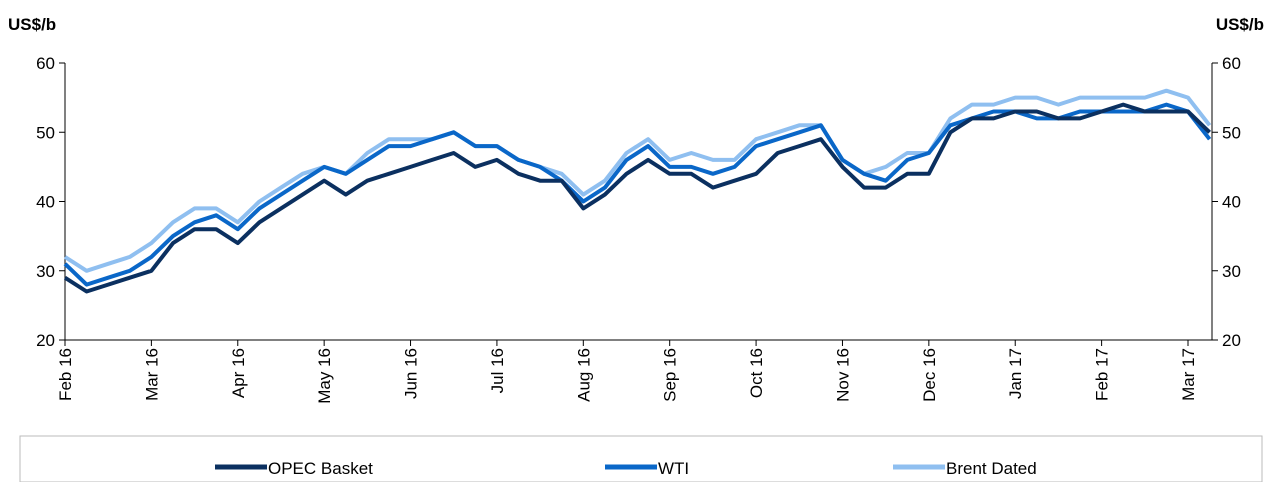 The width and height of the screenshot is (1272, 487). What do you see at coordinates (411, 373) in the screenshot?
I see `x-tick-label: Jun 16` at bounding box center [411, 373].